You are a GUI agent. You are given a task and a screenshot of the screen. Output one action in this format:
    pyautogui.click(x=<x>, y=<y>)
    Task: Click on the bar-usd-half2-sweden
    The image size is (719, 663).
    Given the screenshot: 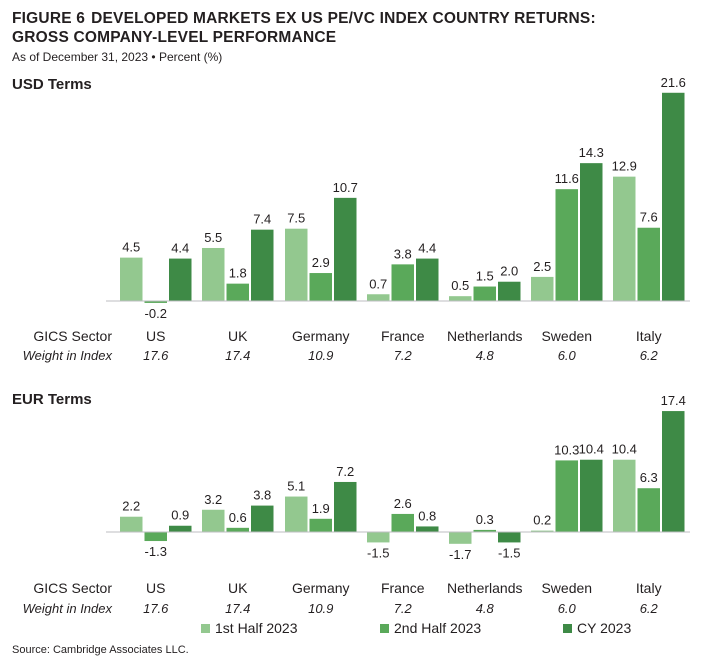 What is the action you would take?
    pyautogui.click(x=566, y=245)
    